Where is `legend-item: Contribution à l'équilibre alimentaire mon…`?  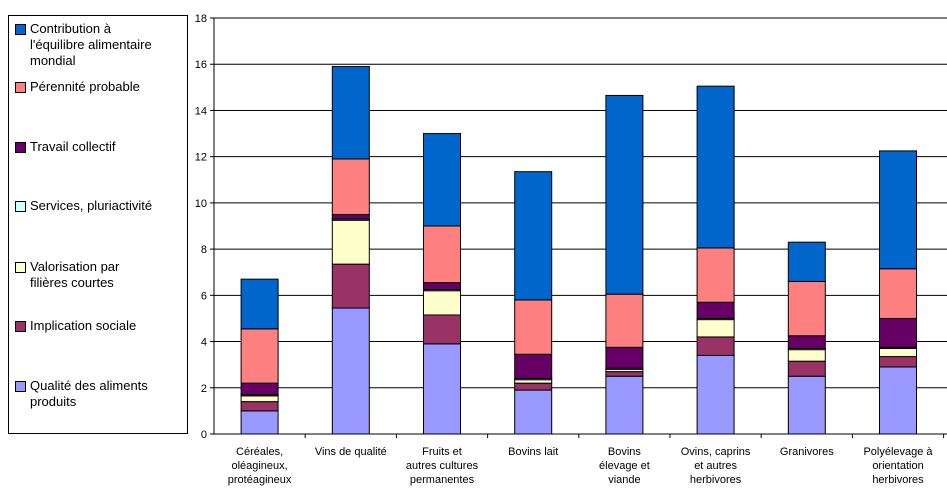
legend-item: Contribution à l'équilibre alimentaire mon… is located at coordinates (101, 45).